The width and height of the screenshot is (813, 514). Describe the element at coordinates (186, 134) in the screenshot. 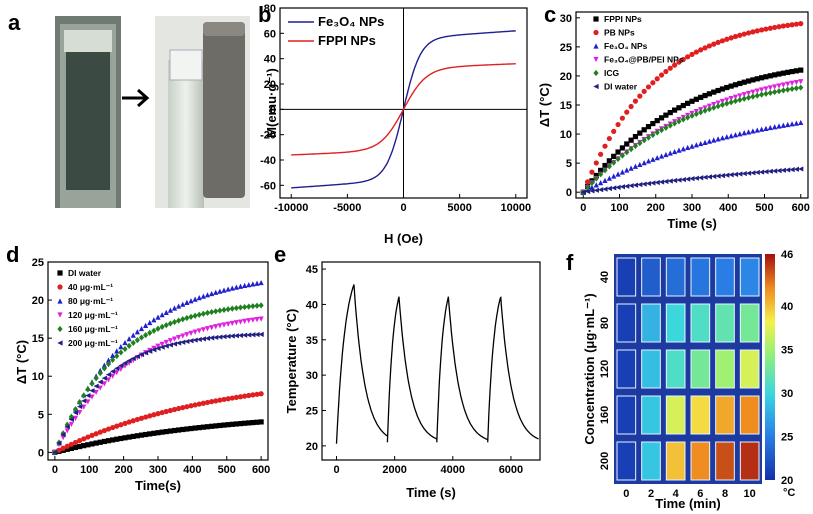

I see `cuvette-clear` at that location.